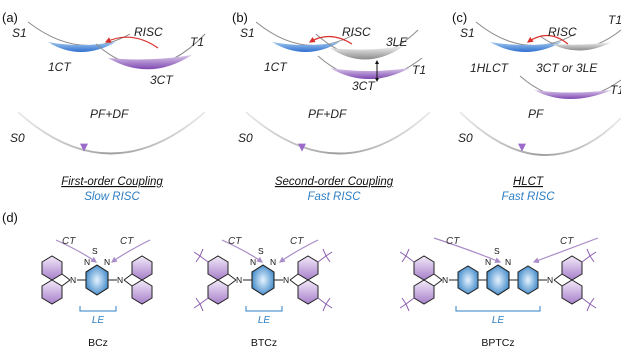 Image resolution: width=621 pixels, height=350 pixels. I want to click on risc-speed: Slow RISC, so click(112, 197).